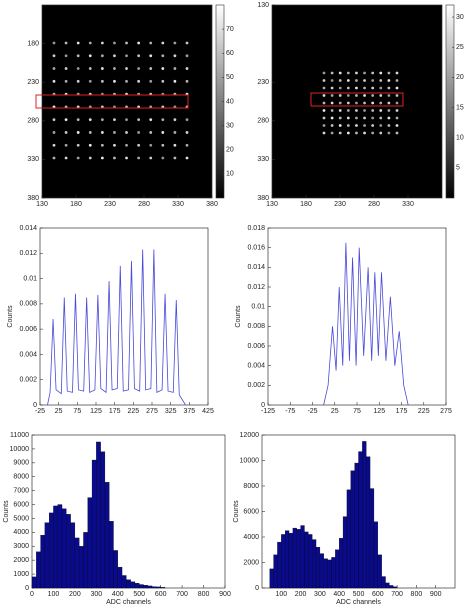 The image size is (474, 608). Describe the element at coordinates (133, 411) in the screenshot. I see `x-tick-label: 225` at that location.